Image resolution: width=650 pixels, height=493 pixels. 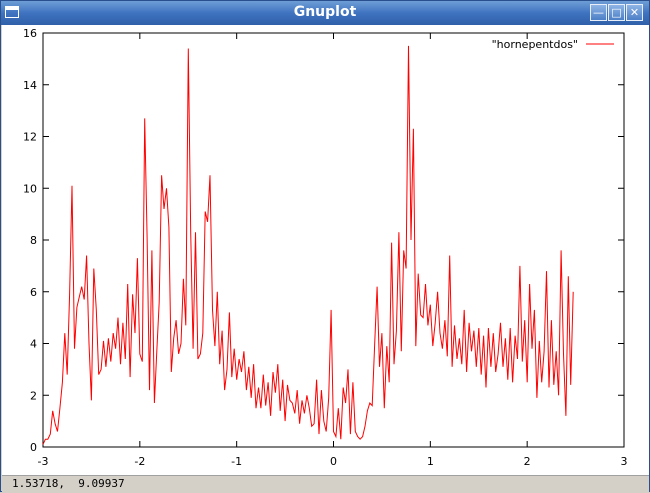 I want to click on legend-label: "hornepentdos", so click(x=535, y=44).